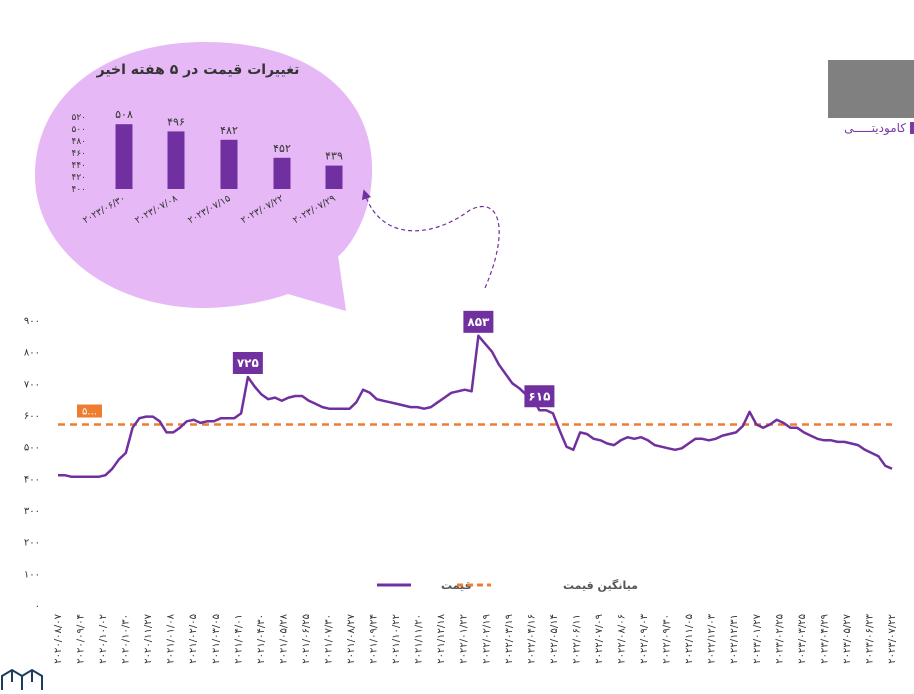 The height and width of the screenshot is (694, 914). What do you see at coordinates (58, 638) in the screenshot?
I see `x-tick-label: ۲۰۲۰/۰۸/۰۷` at bounding box center [58, 638].